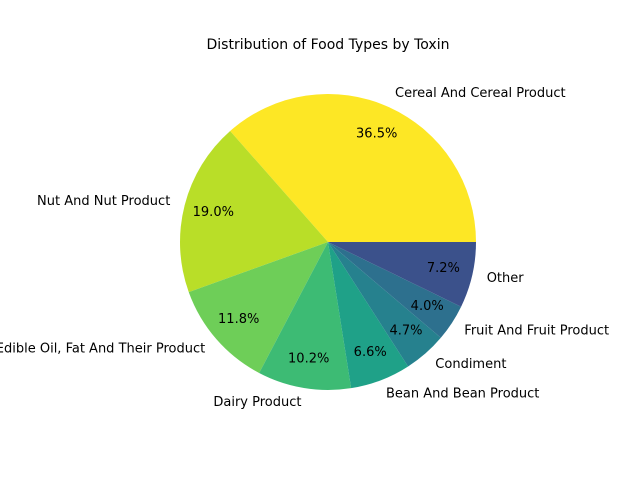 The width and height of the screenshot is (640, 480). I want to click on slice-label-other: Other, so click(506, 278).